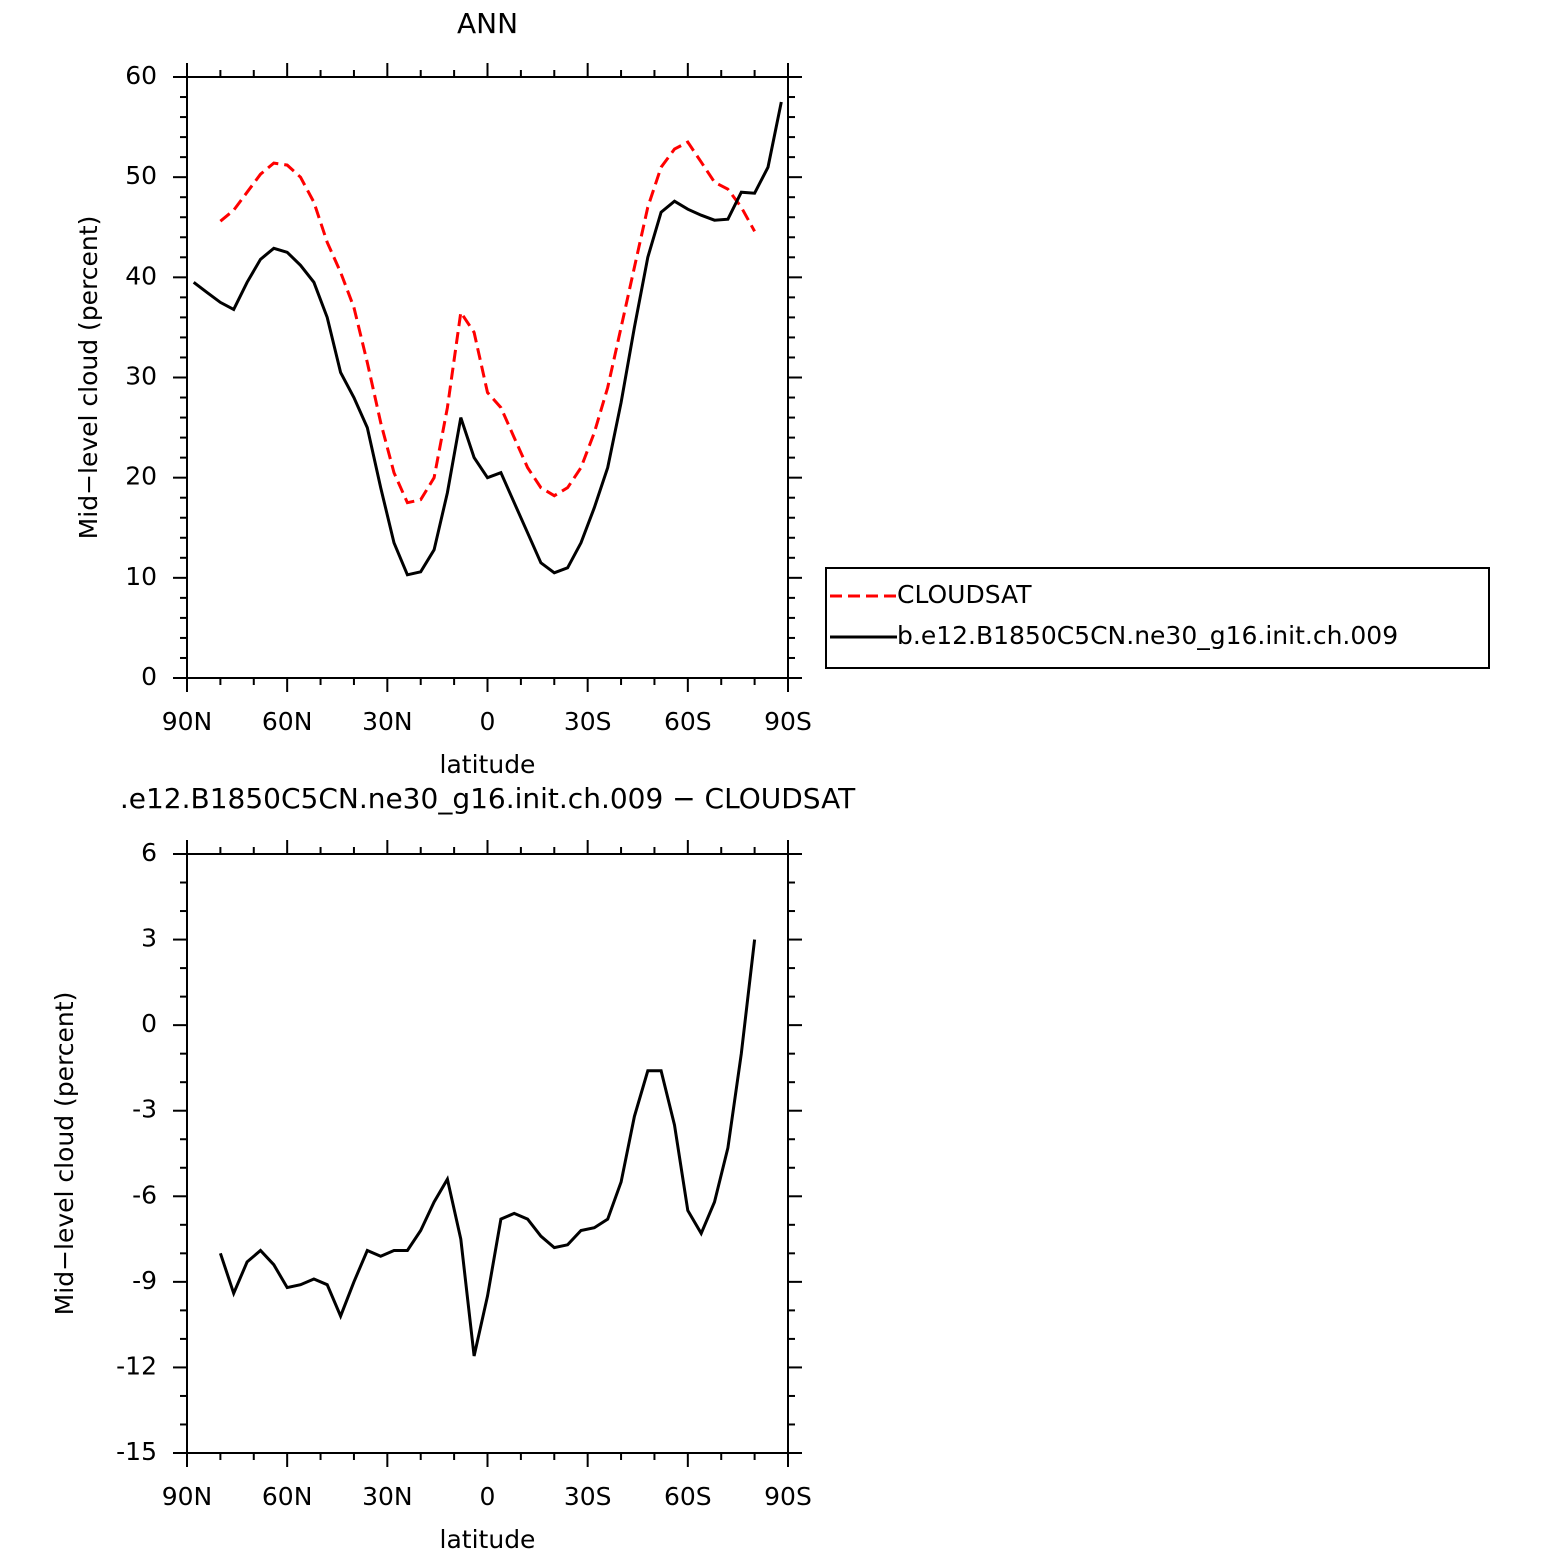  Describe the element at coordinates (141, 576) in the screenshot. I see `y-tick-label: 10` at that location.